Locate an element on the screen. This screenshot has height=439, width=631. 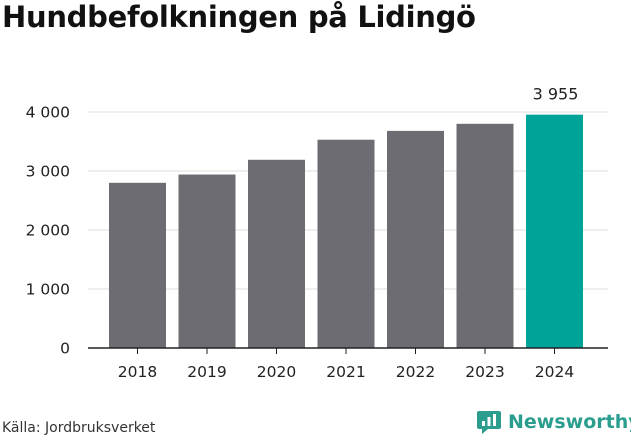
x-tick-label: 2019 is located at coordinates (206, 372).